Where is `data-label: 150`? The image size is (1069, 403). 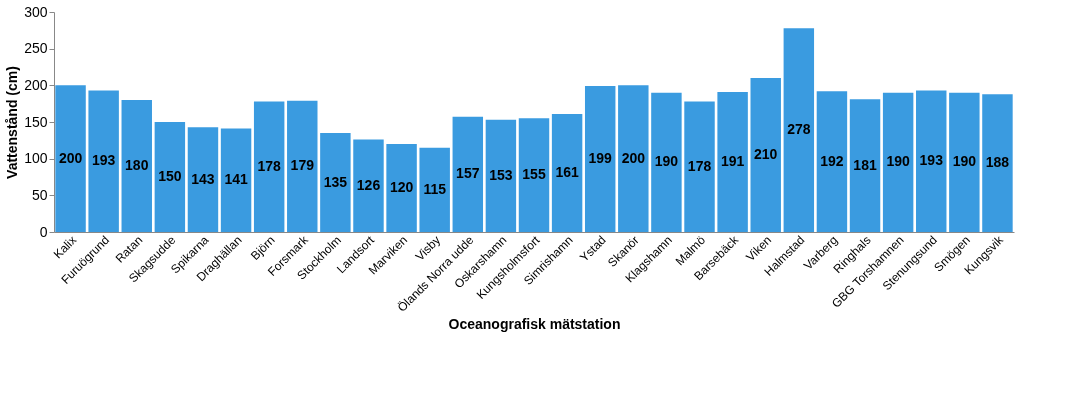 data-label: 150 is located at coordinates (170, 176).